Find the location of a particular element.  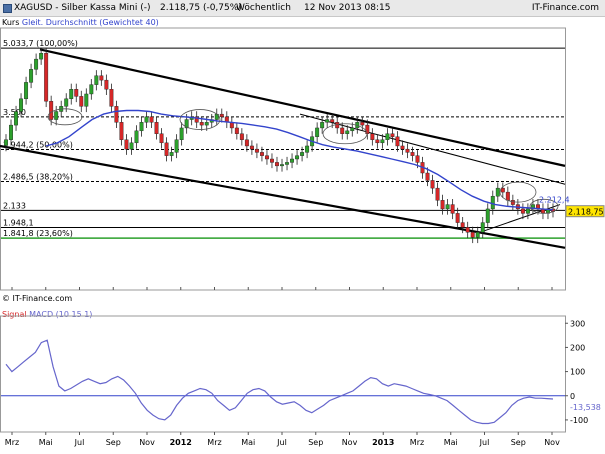

ma-value-label: 2.212,4 is located at coordinates (554, 200).